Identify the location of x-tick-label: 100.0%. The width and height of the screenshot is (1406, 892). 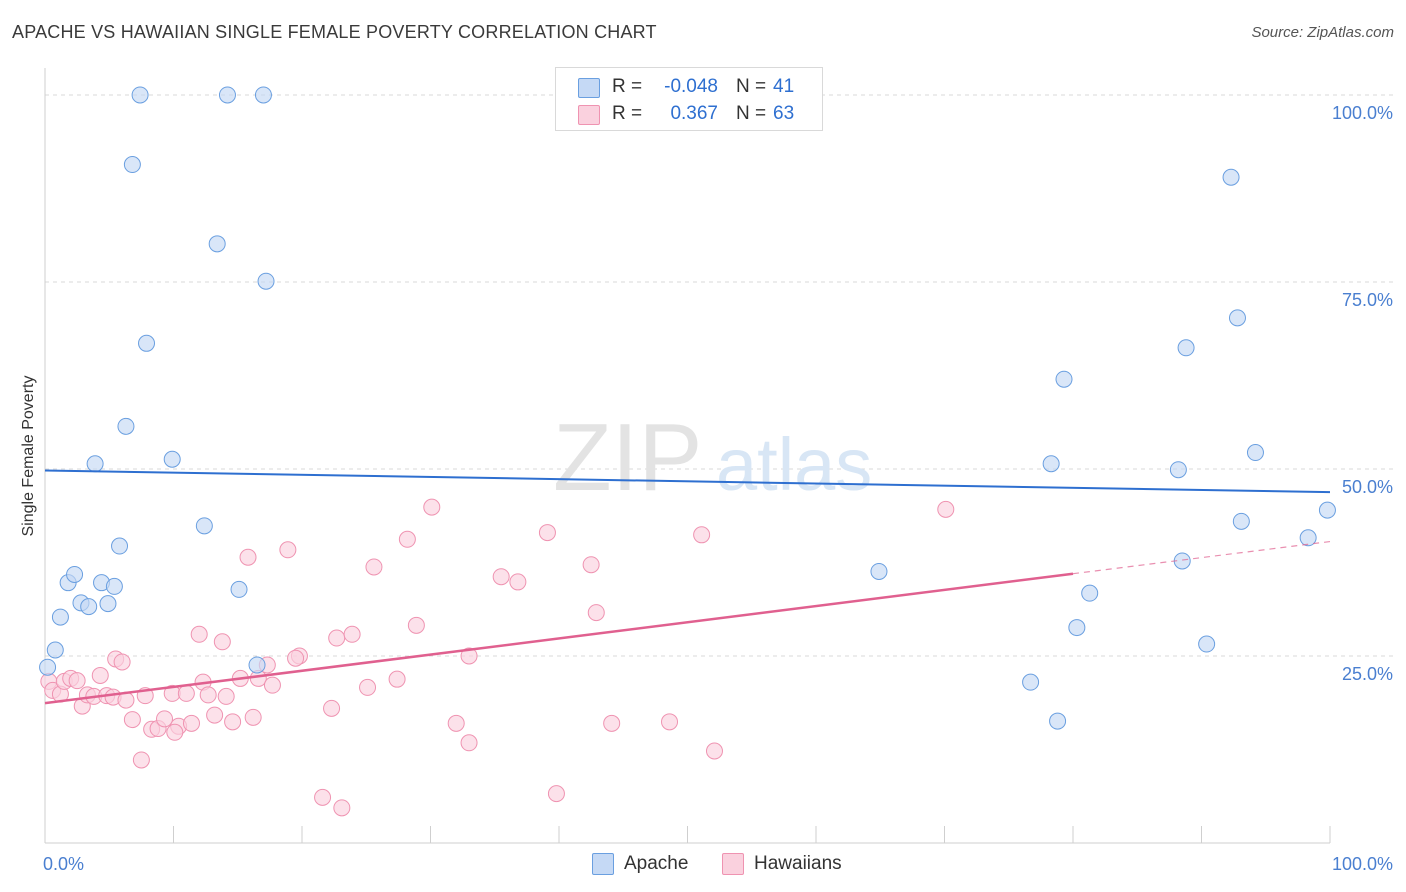
(1362, 864).